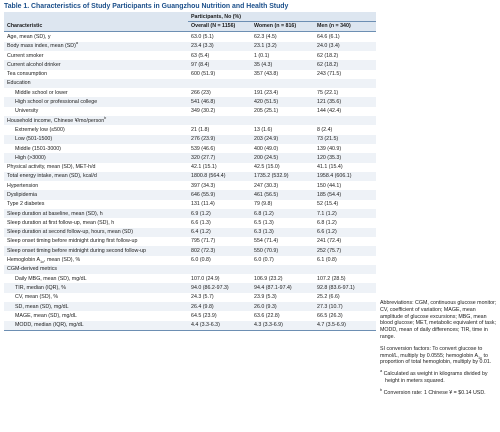 This screenshot has height=432, width=500. What do you see at coordinates (32, 269) in the screenshot?
I see `row-label: CGM-derived metrics` at bounding box center [32, 269].